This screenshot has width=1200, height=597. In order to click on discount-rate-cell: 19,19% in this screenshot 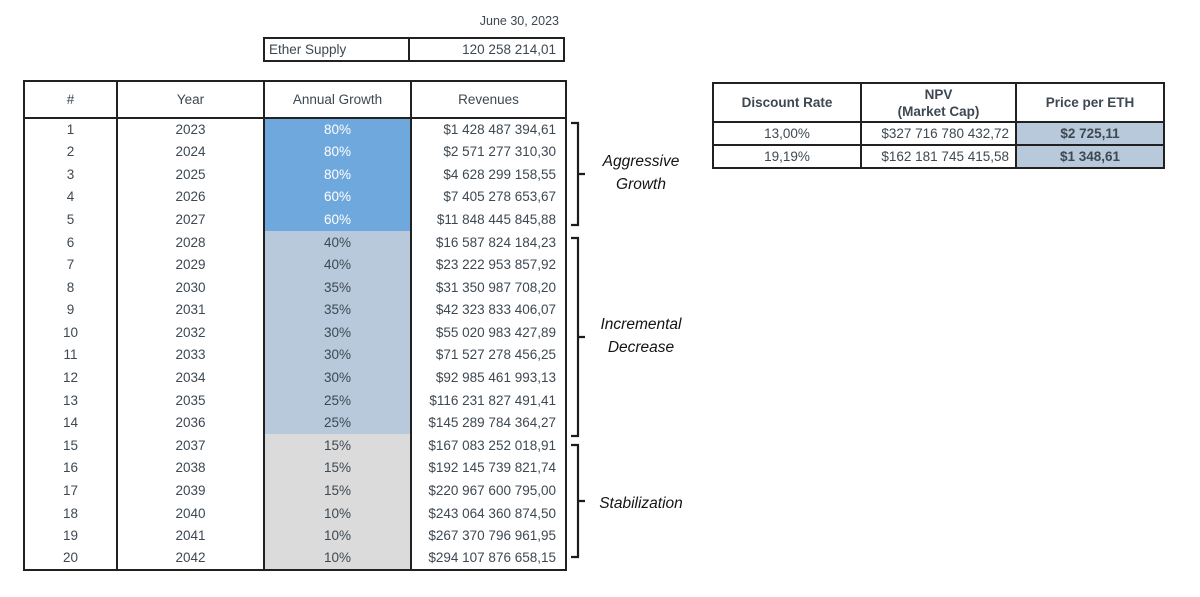, I will do `click(787, 156)`.